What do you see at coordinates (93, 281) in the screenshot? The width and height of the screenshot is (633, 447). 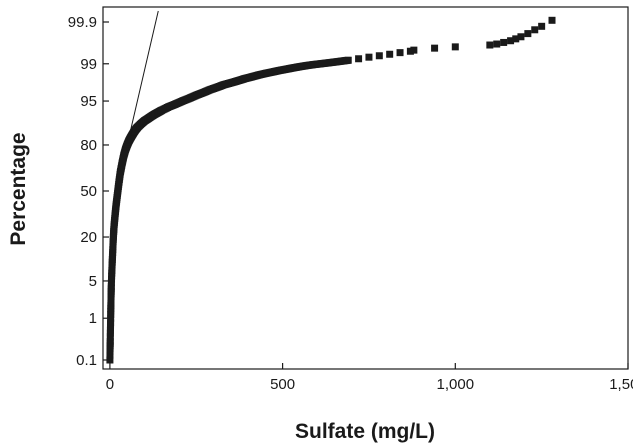 I see `y-tick-label: 5` at bounding box center [93, 281].